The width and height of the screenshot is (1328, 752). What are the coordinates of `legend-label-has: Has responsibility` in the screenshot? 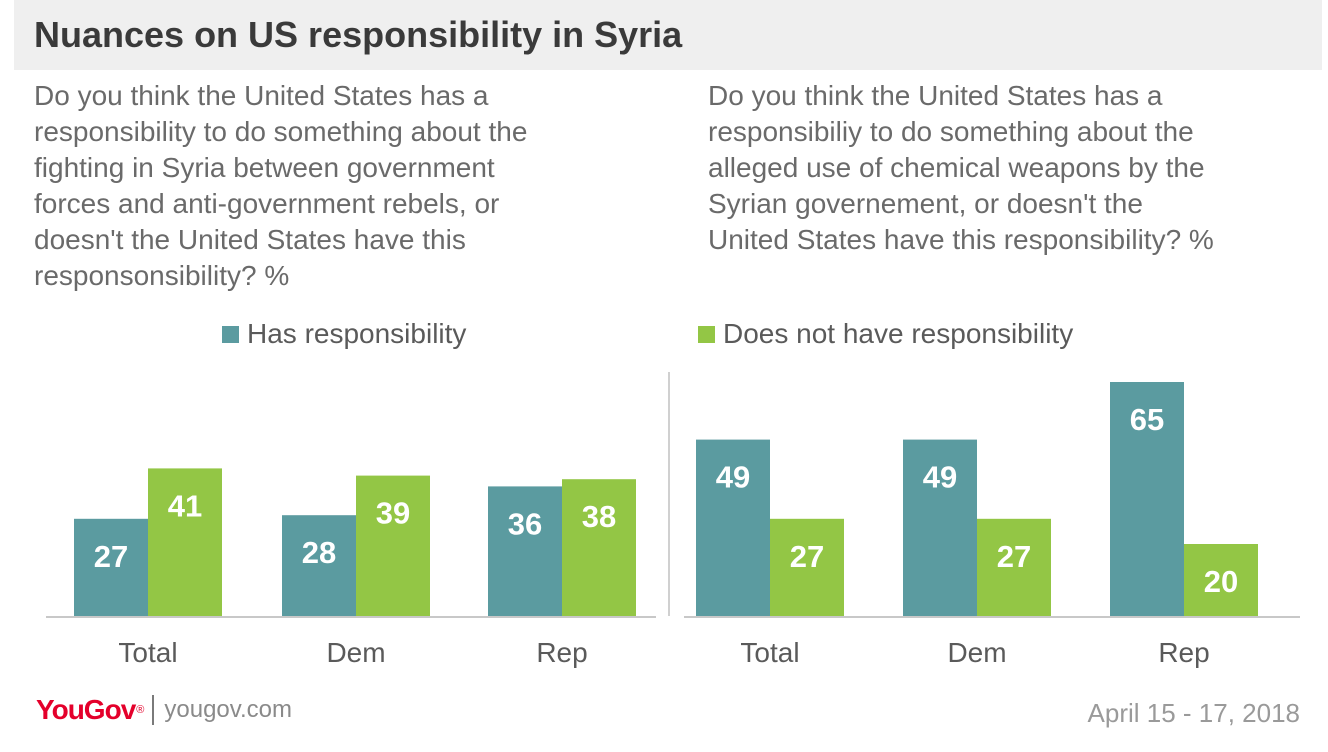 It's located at (357, 333).